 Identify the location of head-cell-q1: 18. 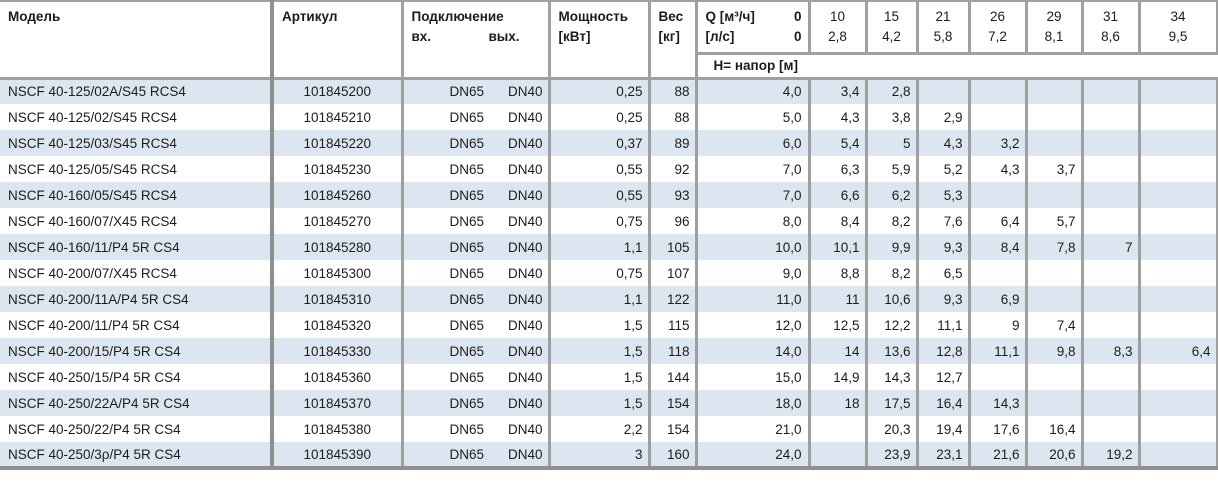
(838, 403).